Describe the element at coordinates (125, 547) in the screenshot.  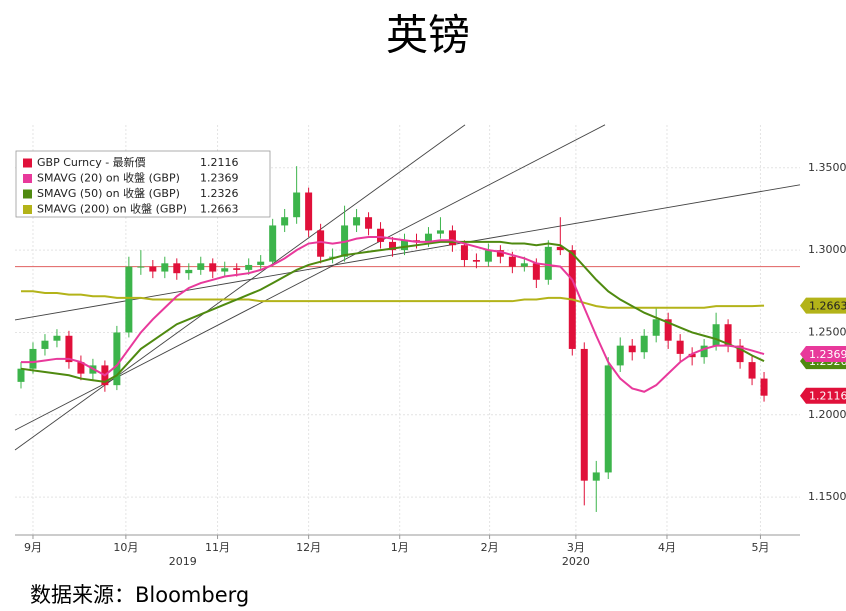
I see `x-tick-label: 10月` at that location.